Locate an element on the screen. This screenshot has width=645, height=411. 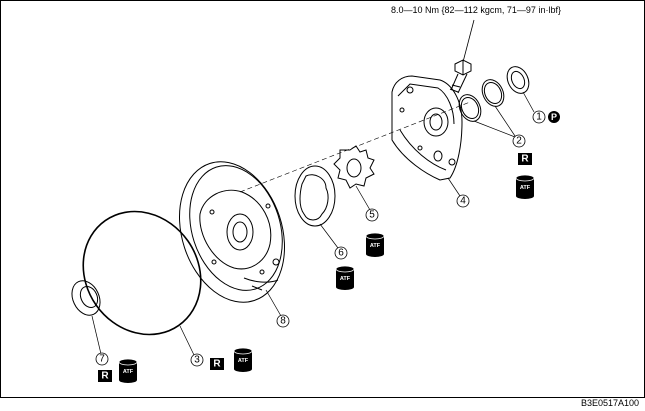
callout-p-badge: P is located at coordinates (554, 117).